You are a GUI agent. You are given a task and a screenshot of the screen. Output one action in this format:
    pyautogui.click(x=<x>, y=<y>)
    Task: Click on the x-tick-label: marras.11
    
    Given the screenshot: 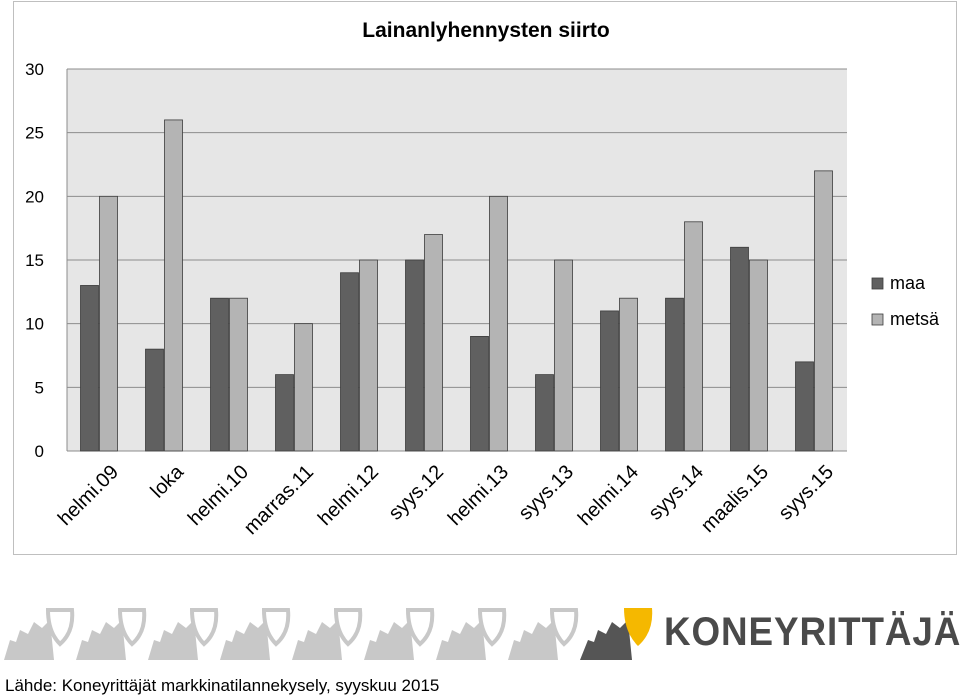 What is the action you would take?
    pyautogui.click(x=279, y=500)
    